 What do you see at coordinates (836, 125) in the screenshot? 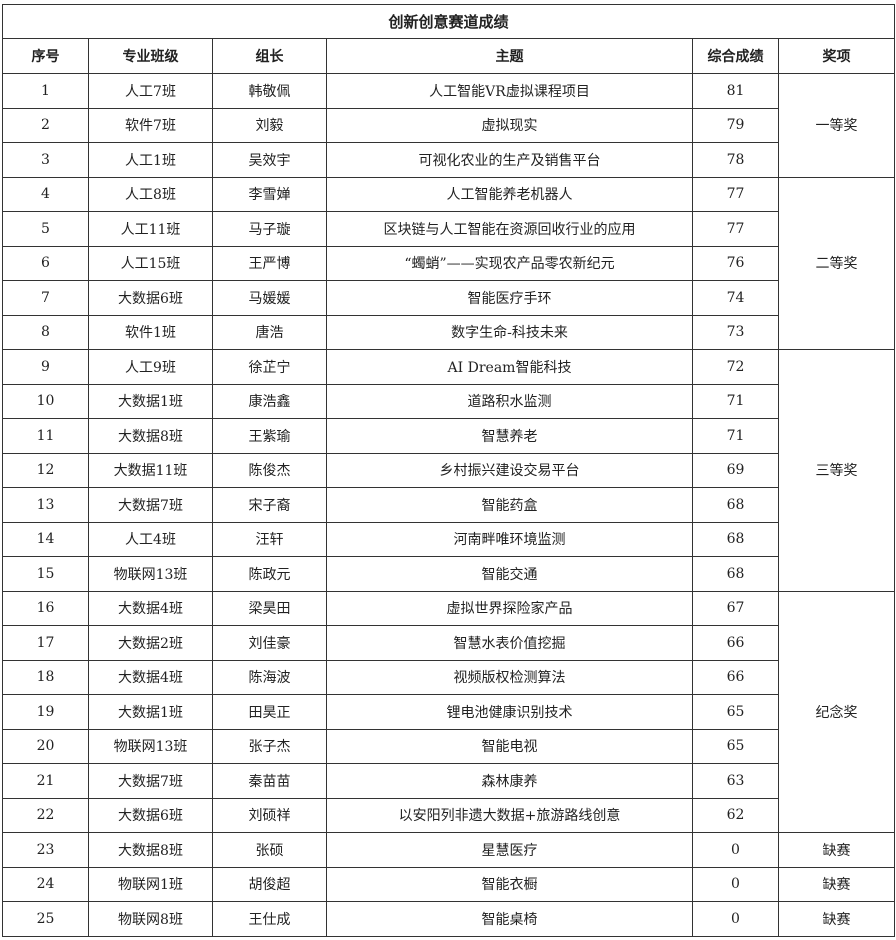
I see `award-cell: 一等奖` at bounding box center [836, 125].